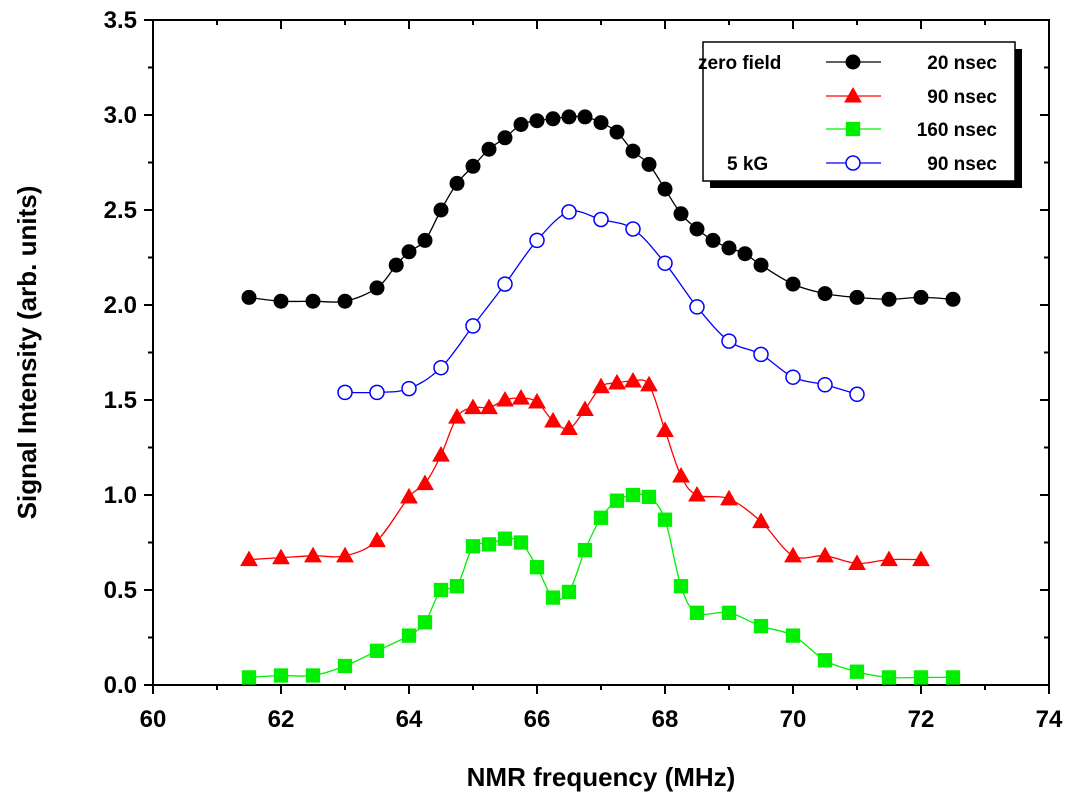 The height and width of the screenshot is (806, 1075). What do you see at coordinates (601, 777) in the screenshot?
I see `x-axis-title: NMR frequency (MHz)` at bounding box center [601, 777].